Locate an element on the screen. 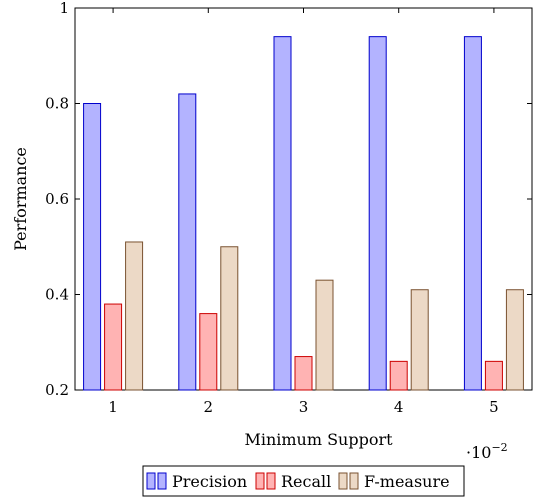  legend-label: F-measure is located at coordinates (407, 481).